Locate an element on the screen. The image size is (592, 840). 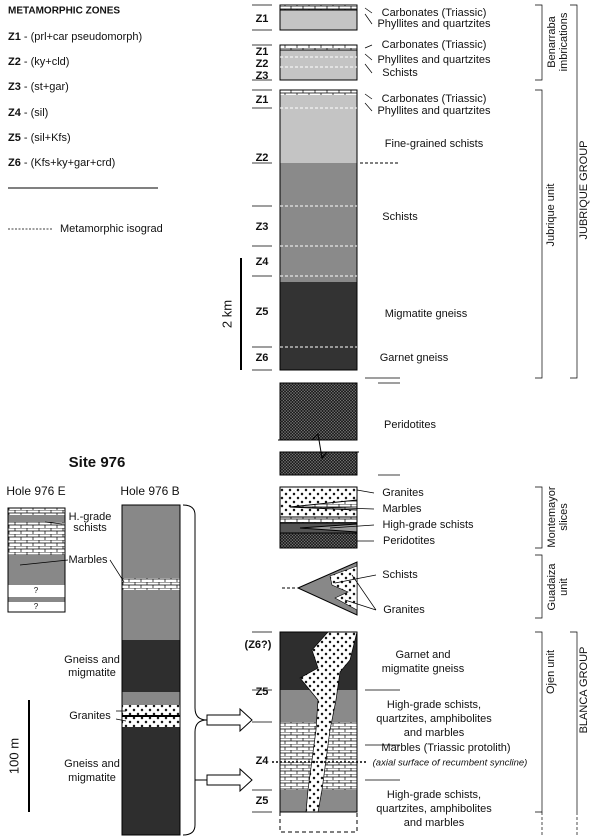
unit-label: unit is located at coordinates (564, 587).